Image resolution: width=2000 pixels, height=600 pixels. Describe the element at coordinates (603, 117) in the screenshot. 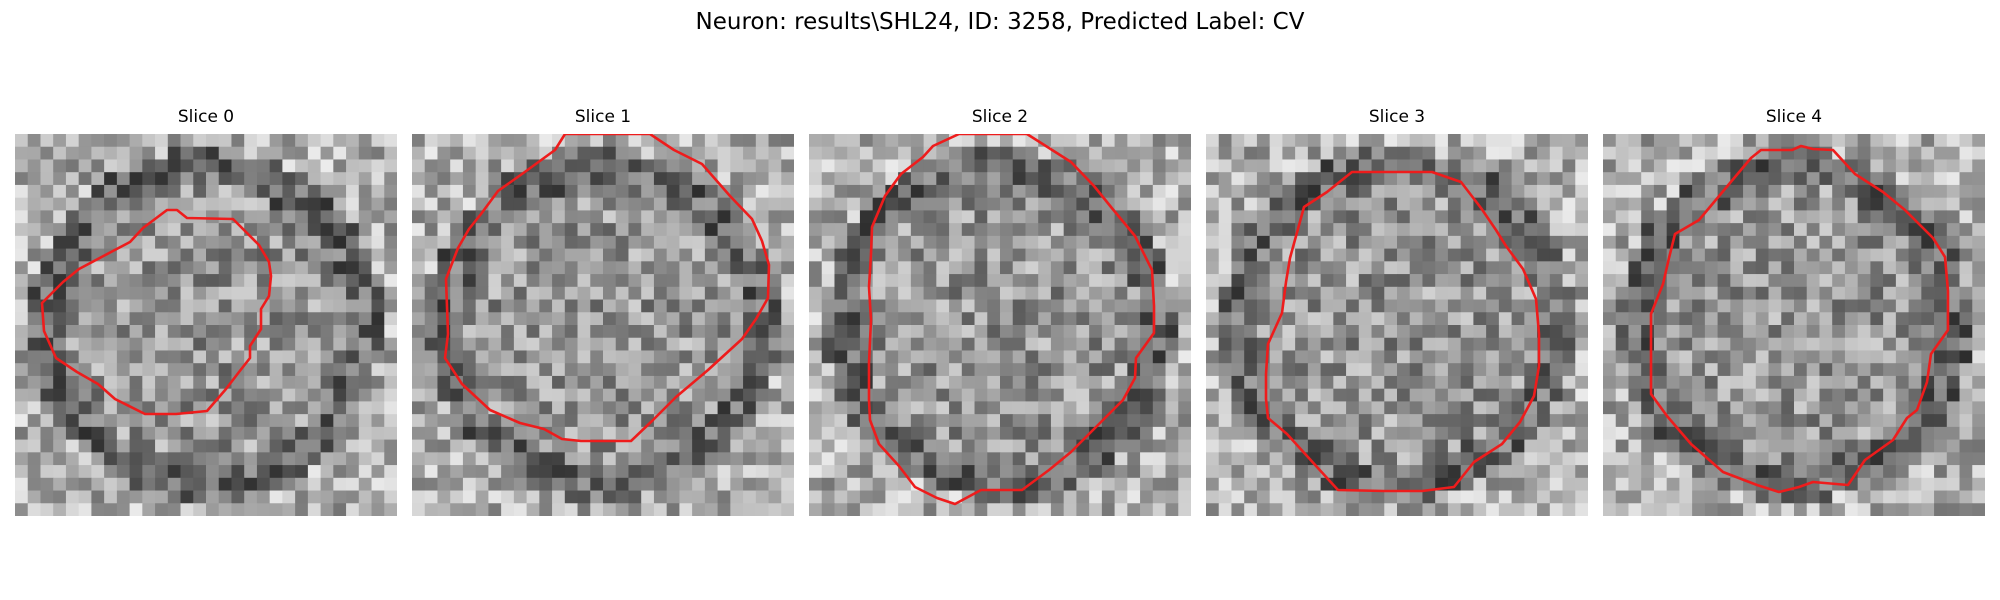

I see `slice-title-1: Slice 1` at that location.